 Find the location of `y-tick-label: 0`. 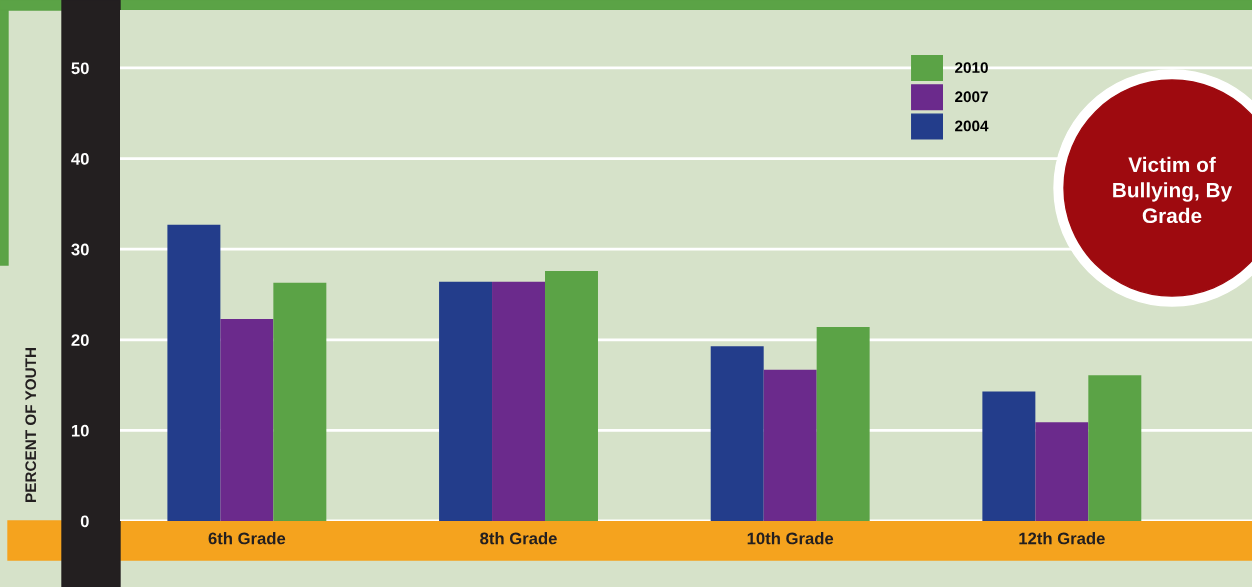

y-tick-label: 0 is located at coordinates (84, 521).